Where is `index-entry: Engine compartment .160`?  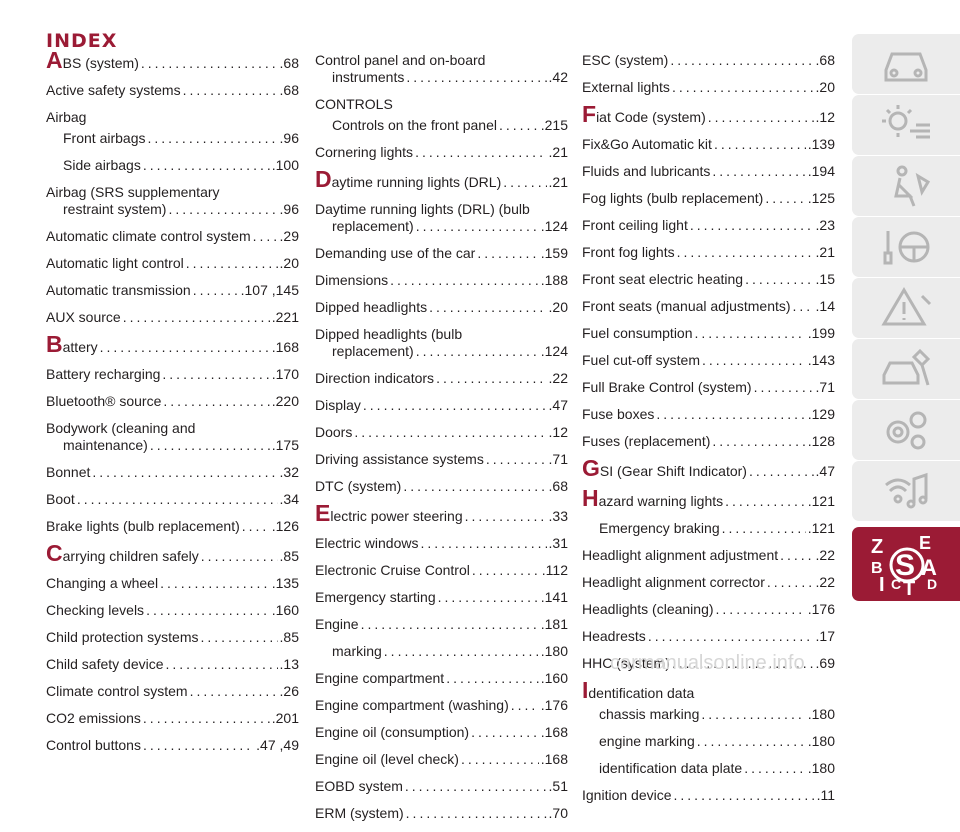
index-entry: Engine compartment .160 is located at coordinates (441, 678).